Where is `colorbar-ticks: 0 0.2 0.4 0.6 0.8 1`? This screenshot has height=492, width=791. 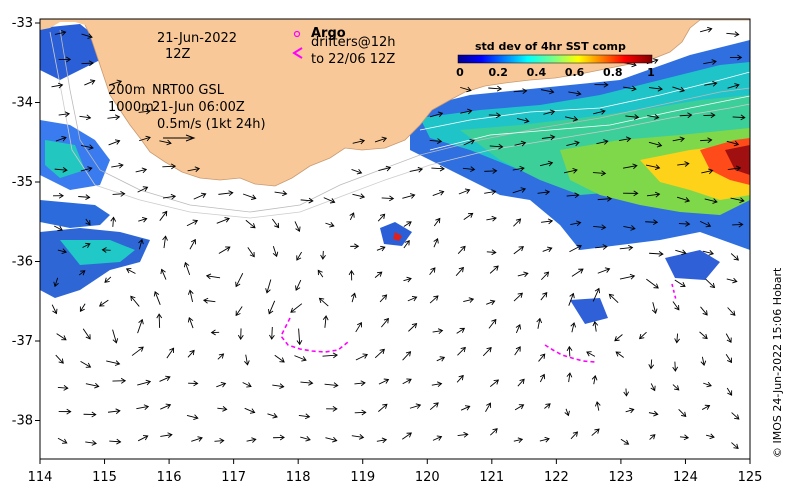
colorbar-ticks: 0 0.2 0.4 0.6 0.8 1 is located at coordinates (555, 72).